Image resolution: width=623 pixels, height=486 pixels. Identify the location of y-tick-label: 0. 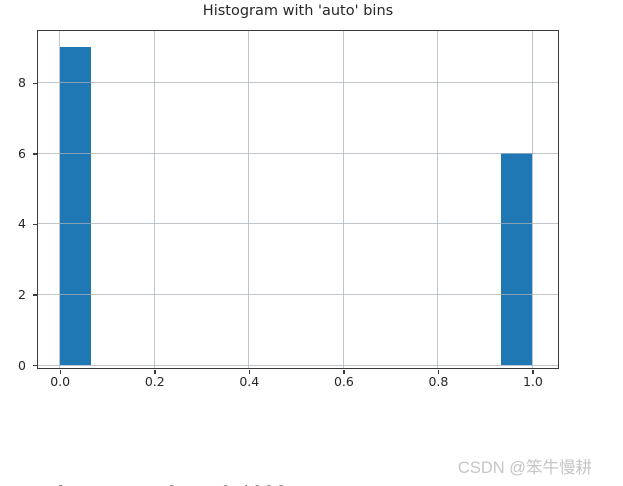
(22, 365).